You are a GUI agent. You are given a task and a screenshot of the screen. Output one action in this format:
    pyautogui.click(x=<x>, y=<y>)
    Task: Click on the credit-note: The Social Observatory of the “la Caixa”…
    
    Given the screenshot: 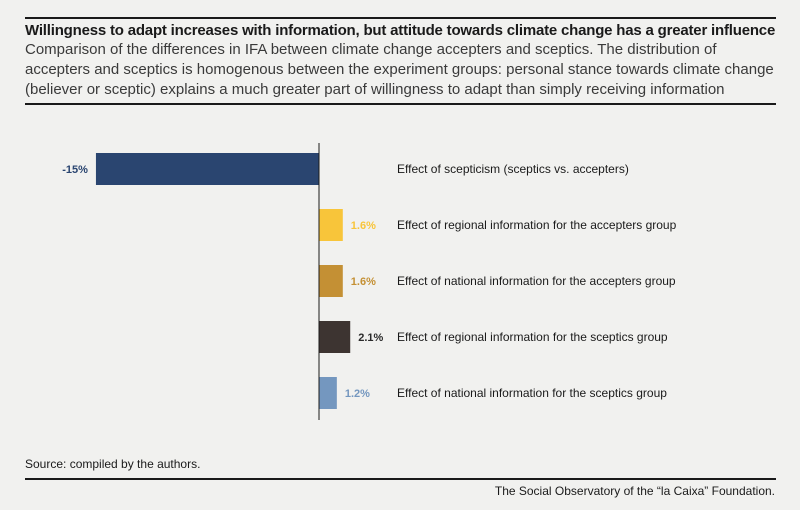 What is the action you would take?
    pyautogui.click(x=634, y=491)
    